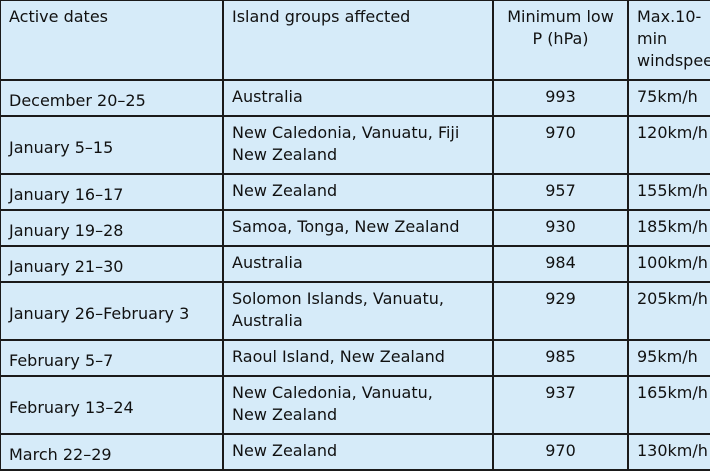  I want to click on cell-line: January 21–30, so click(66, 266).